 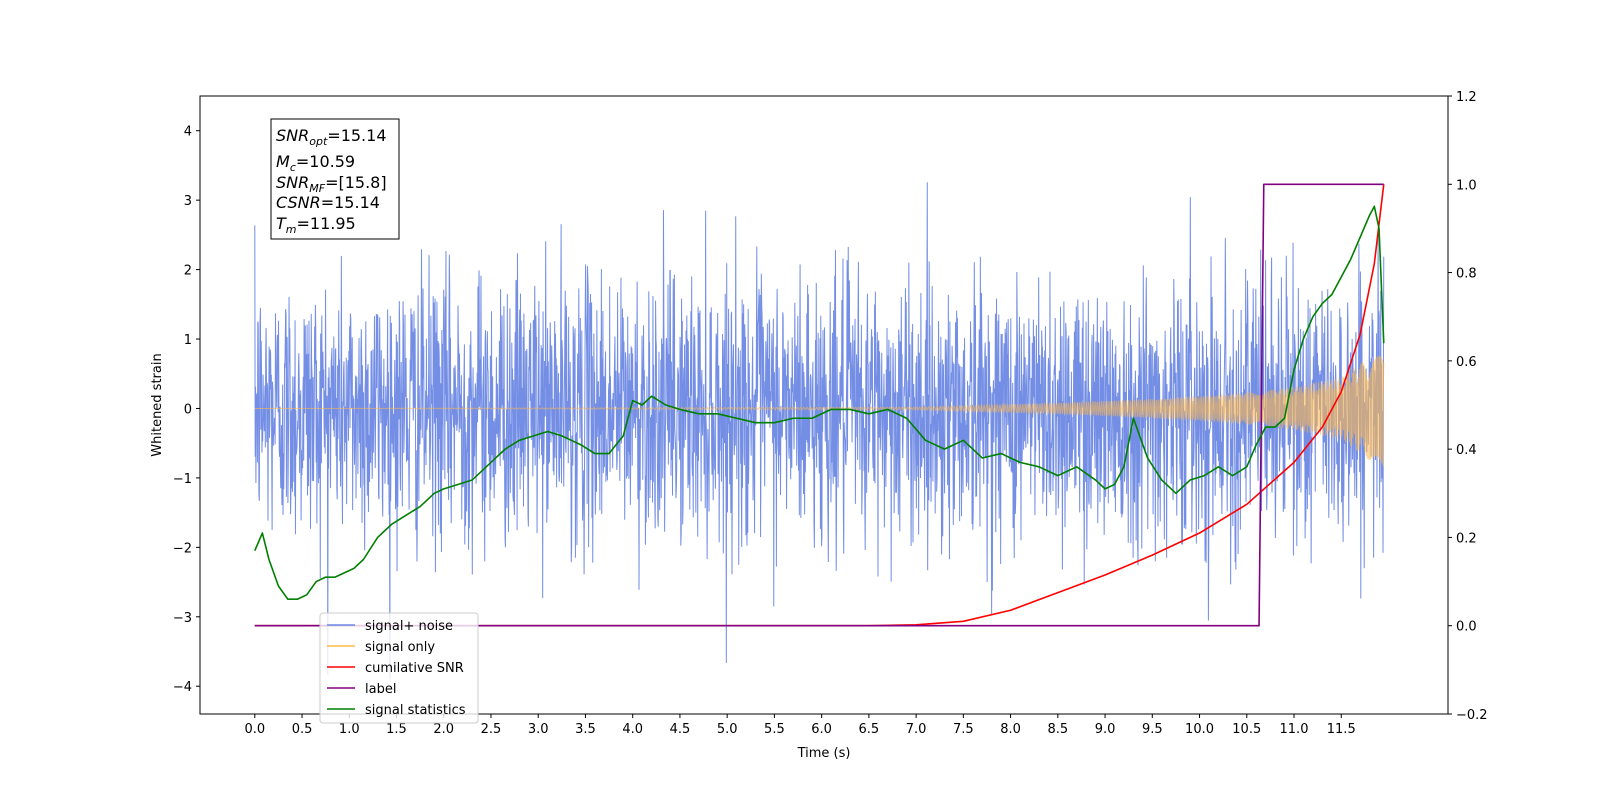 I want to click on x-tick-label: 8.5, so click(x=1057, y=729).